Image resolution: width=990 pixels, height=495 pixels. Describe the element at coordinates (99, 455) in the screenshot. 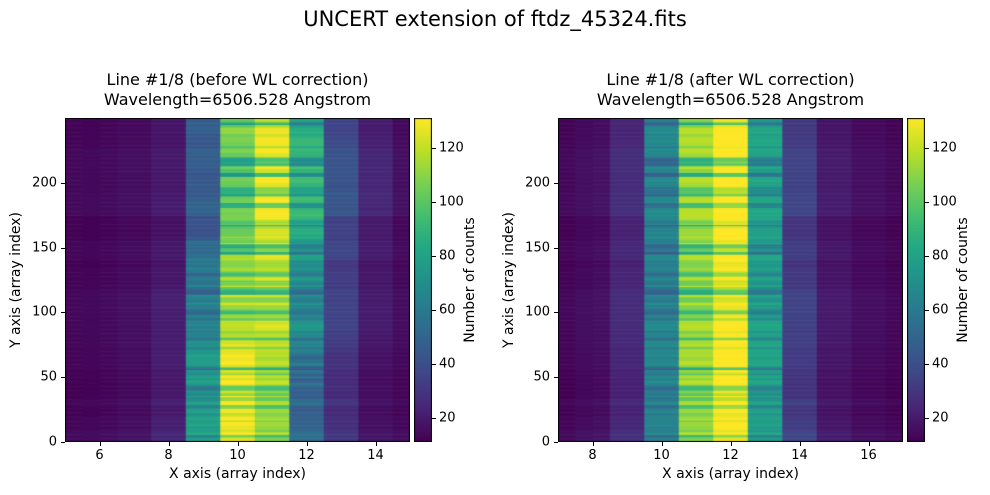

I see `x-tick-label: 6` at that location.